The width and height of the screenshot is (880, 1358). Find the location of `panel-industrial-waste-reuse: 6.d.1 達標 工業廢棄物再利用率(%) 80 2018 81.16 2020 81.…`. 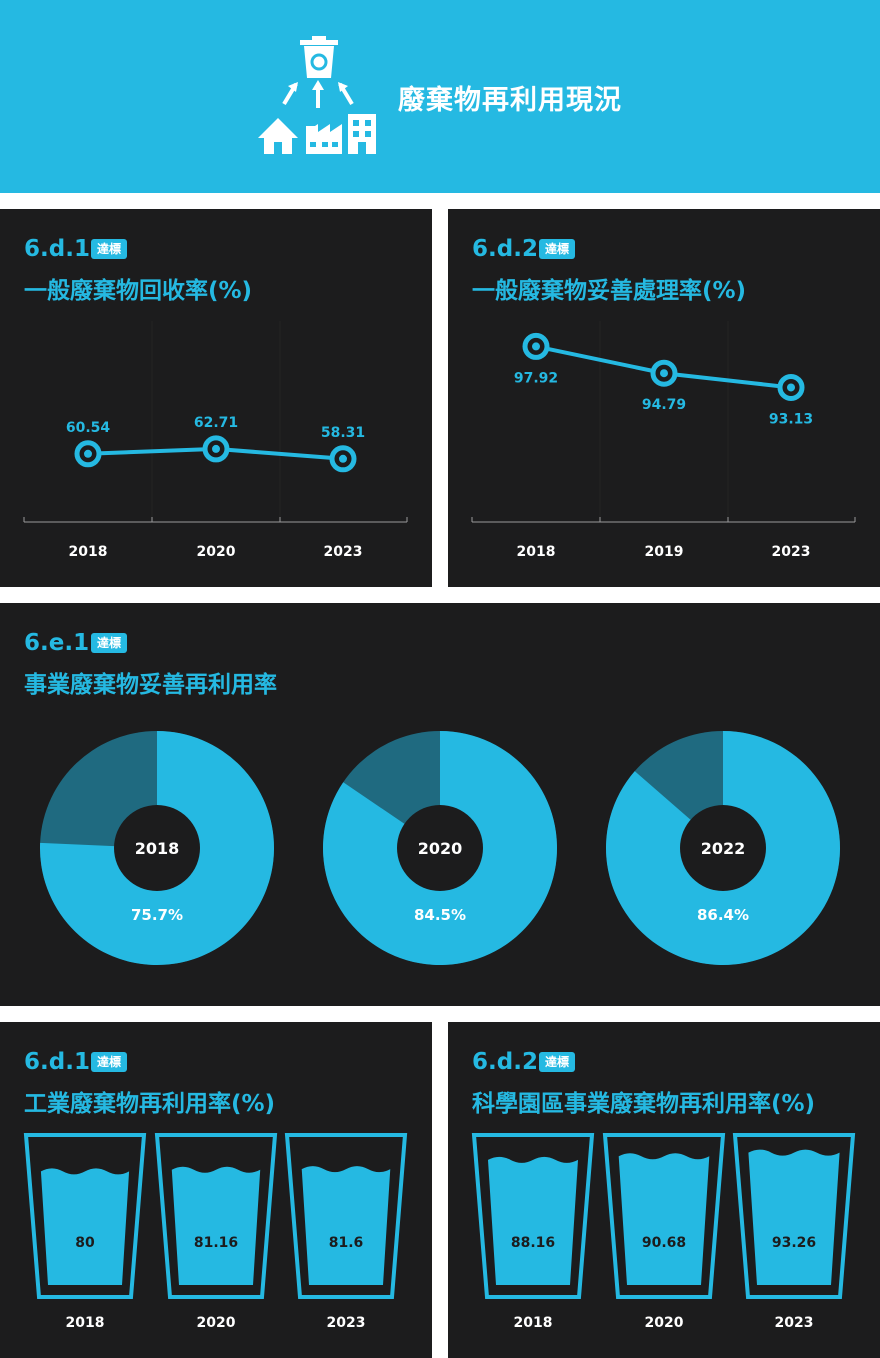

panel-industrial-waste-reuse: 6.d.1 達標 工業廢棄物再利用率(%) 80 2018 81.16 2020 81.… is located at coordinates (216, 1190).